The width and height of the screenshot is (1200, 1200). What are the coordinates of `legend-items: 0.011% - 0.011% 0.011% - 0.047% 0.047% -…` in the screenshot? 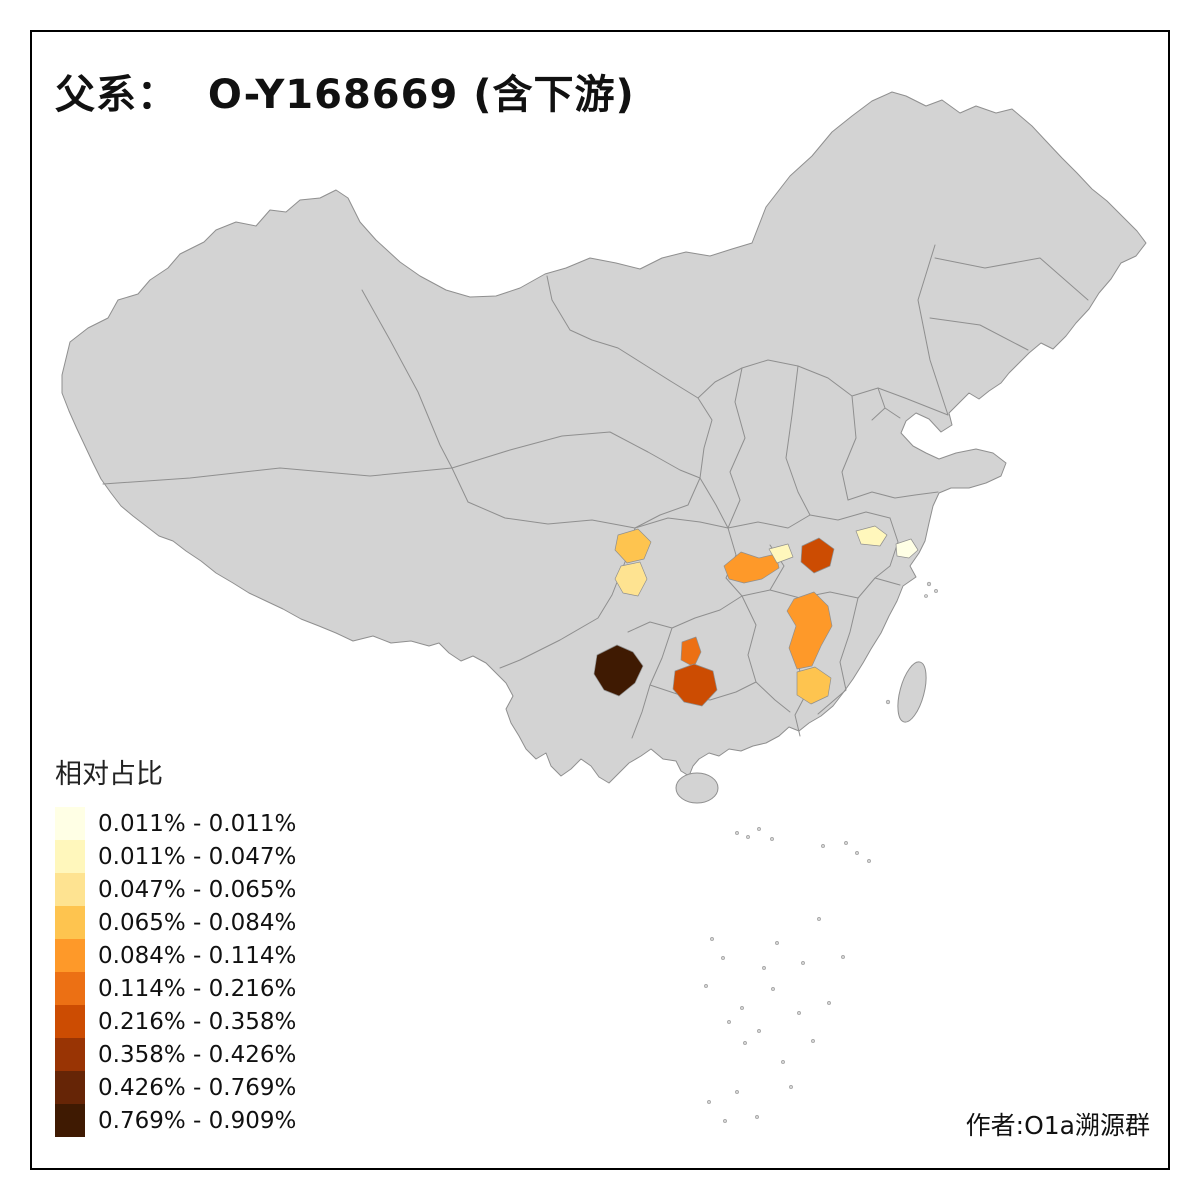 It's located at (175, 972).